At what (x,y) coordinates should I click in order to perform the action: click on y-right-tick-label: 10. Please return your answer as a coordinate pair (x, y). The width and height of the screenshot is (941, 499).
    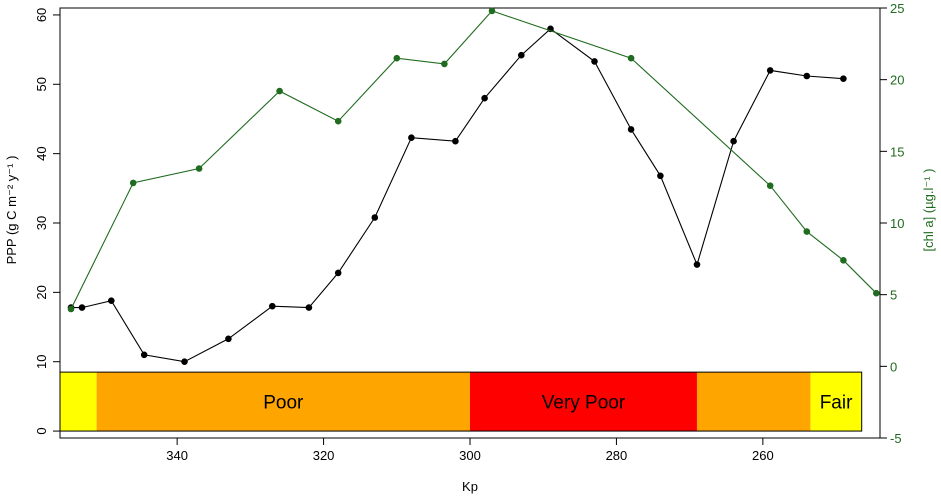
    Looking at the image, I should click on (897, 223).